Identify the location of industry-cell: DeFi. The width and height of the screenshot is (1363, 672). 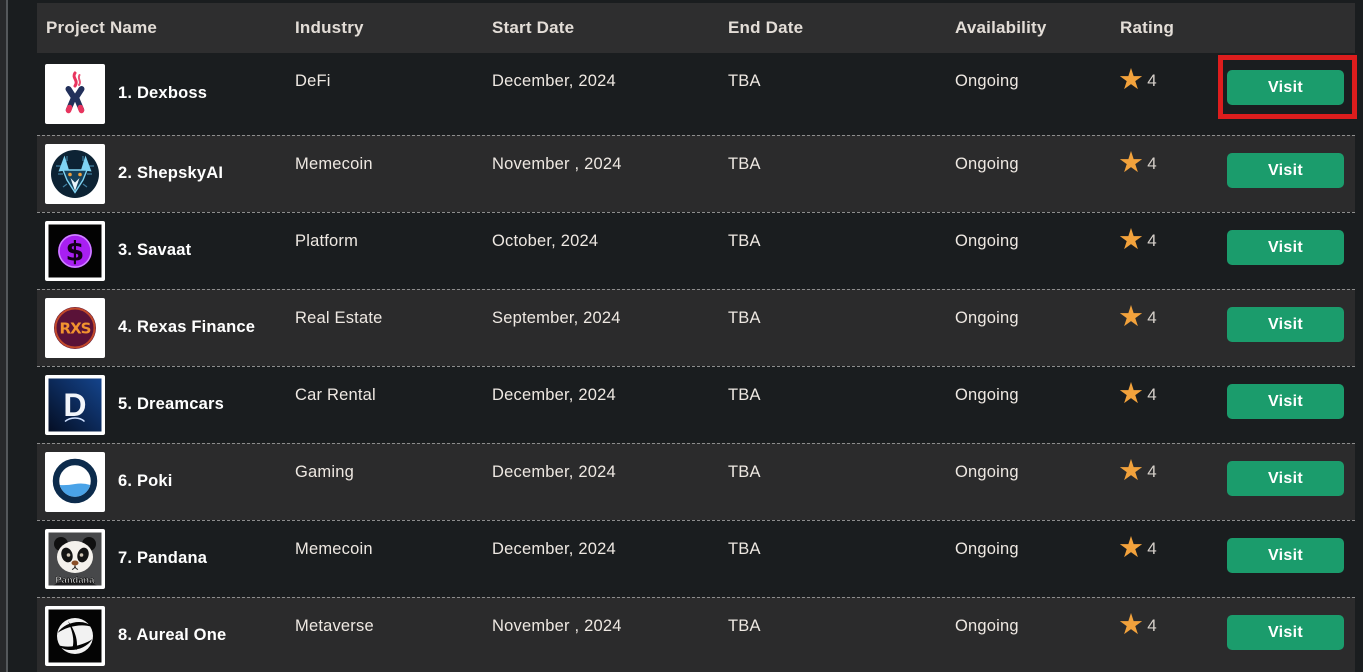
(313, 81).